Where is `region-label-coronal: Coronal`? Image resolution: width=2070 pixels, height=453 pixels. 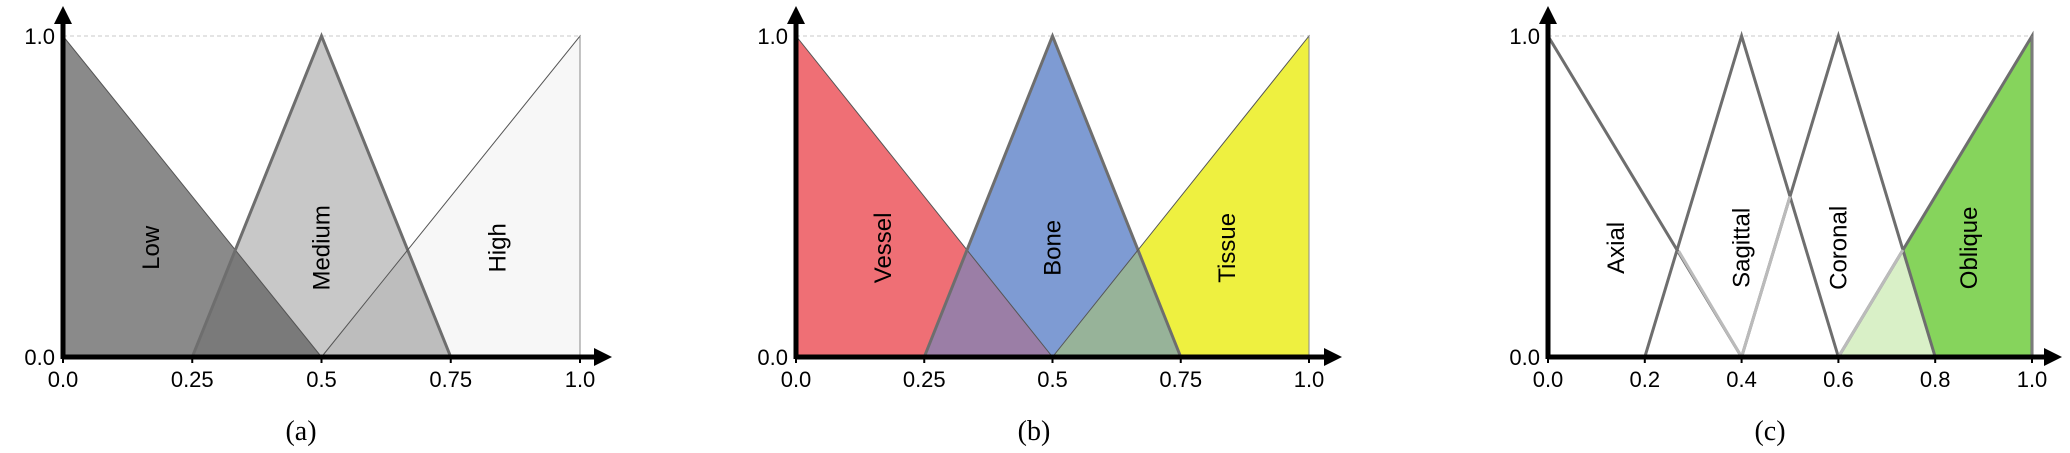 region-label-coronal: Coronal is located at coordinates (1838, 248).